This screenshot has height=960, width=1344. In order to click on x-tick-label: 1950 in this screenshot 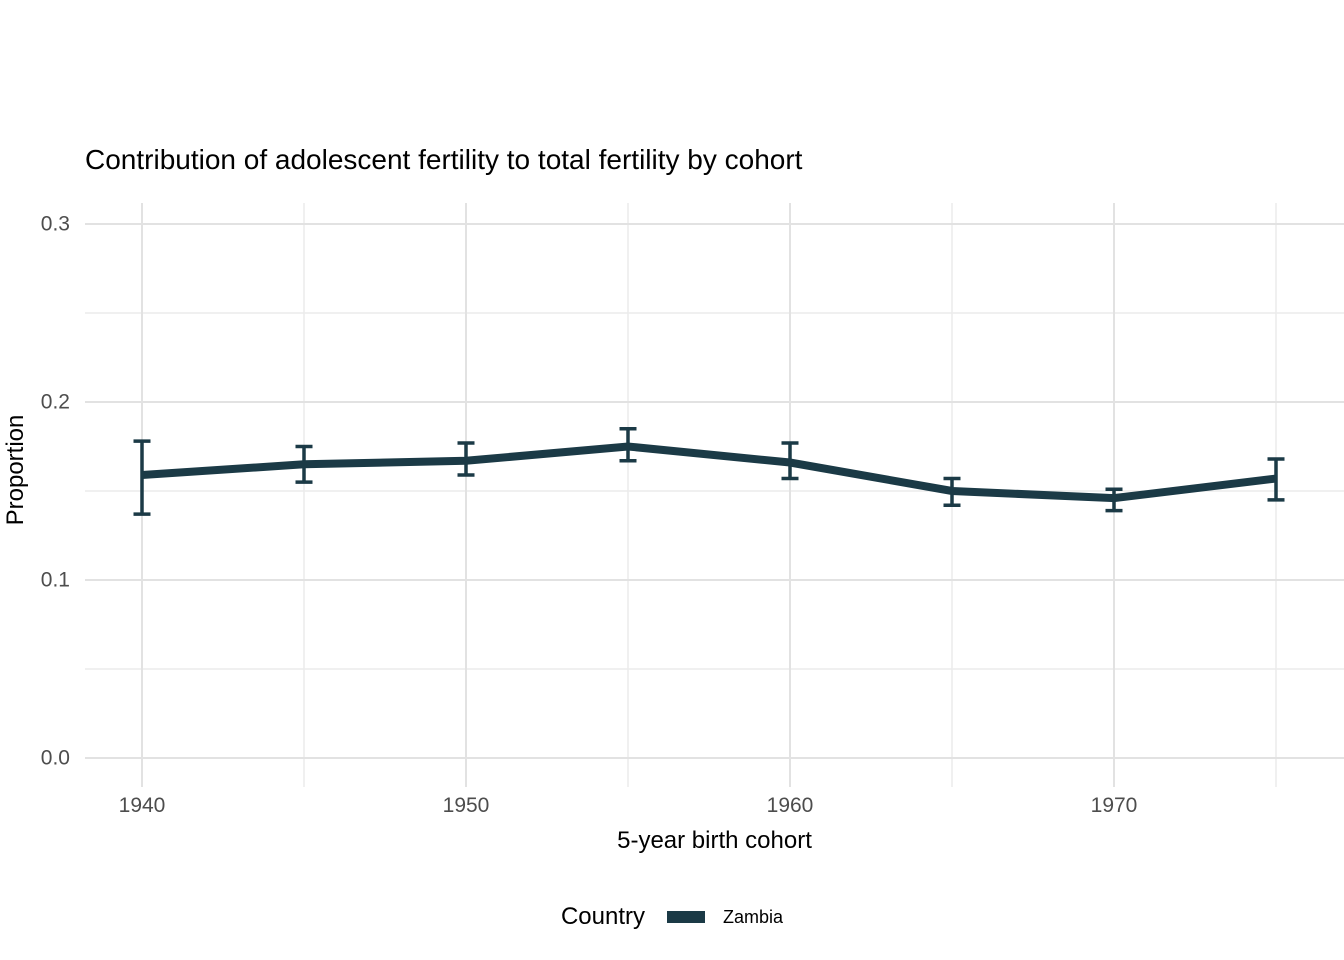, I will do `click(466, 805)`.